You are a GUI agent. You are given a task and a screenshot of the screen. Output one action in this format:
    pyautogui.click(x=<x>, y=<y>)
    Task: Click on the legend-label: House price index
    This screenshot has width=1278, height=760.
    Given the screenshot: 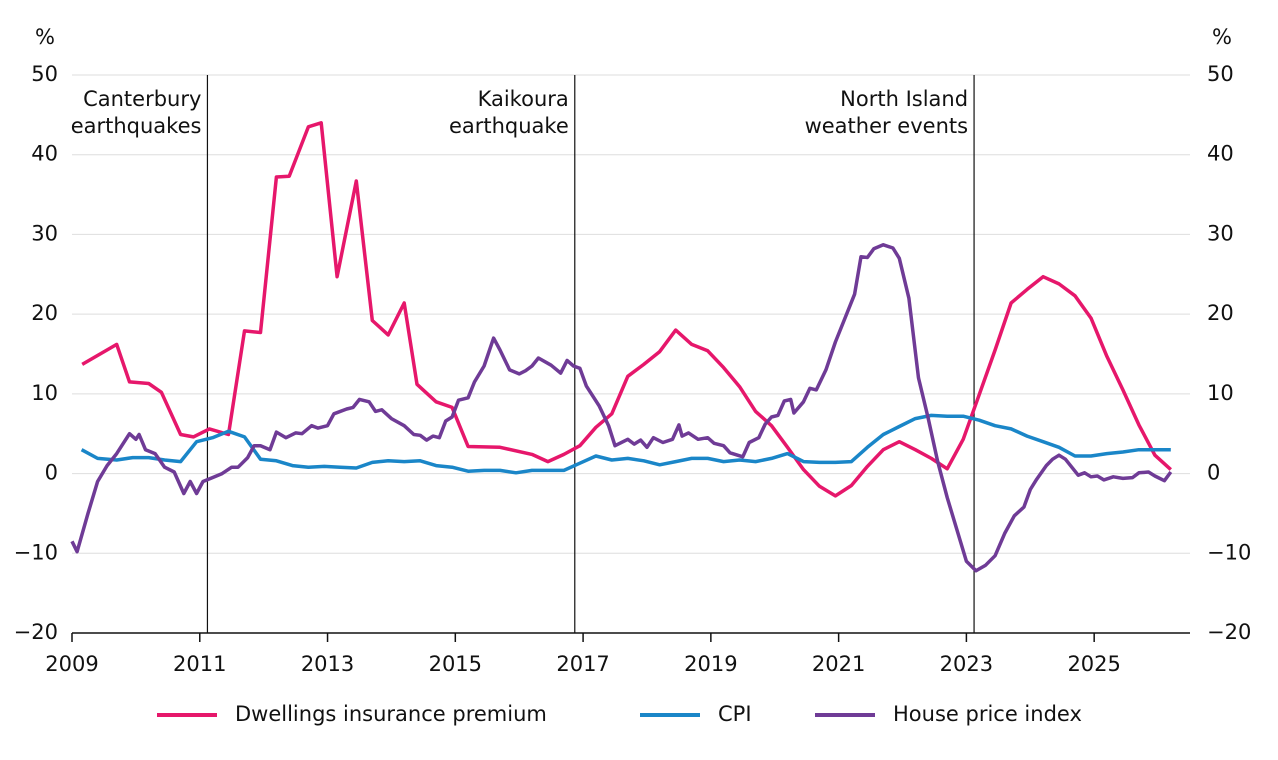 What is the action you would take?
    pyautogui.click(x=987, y=714)
    